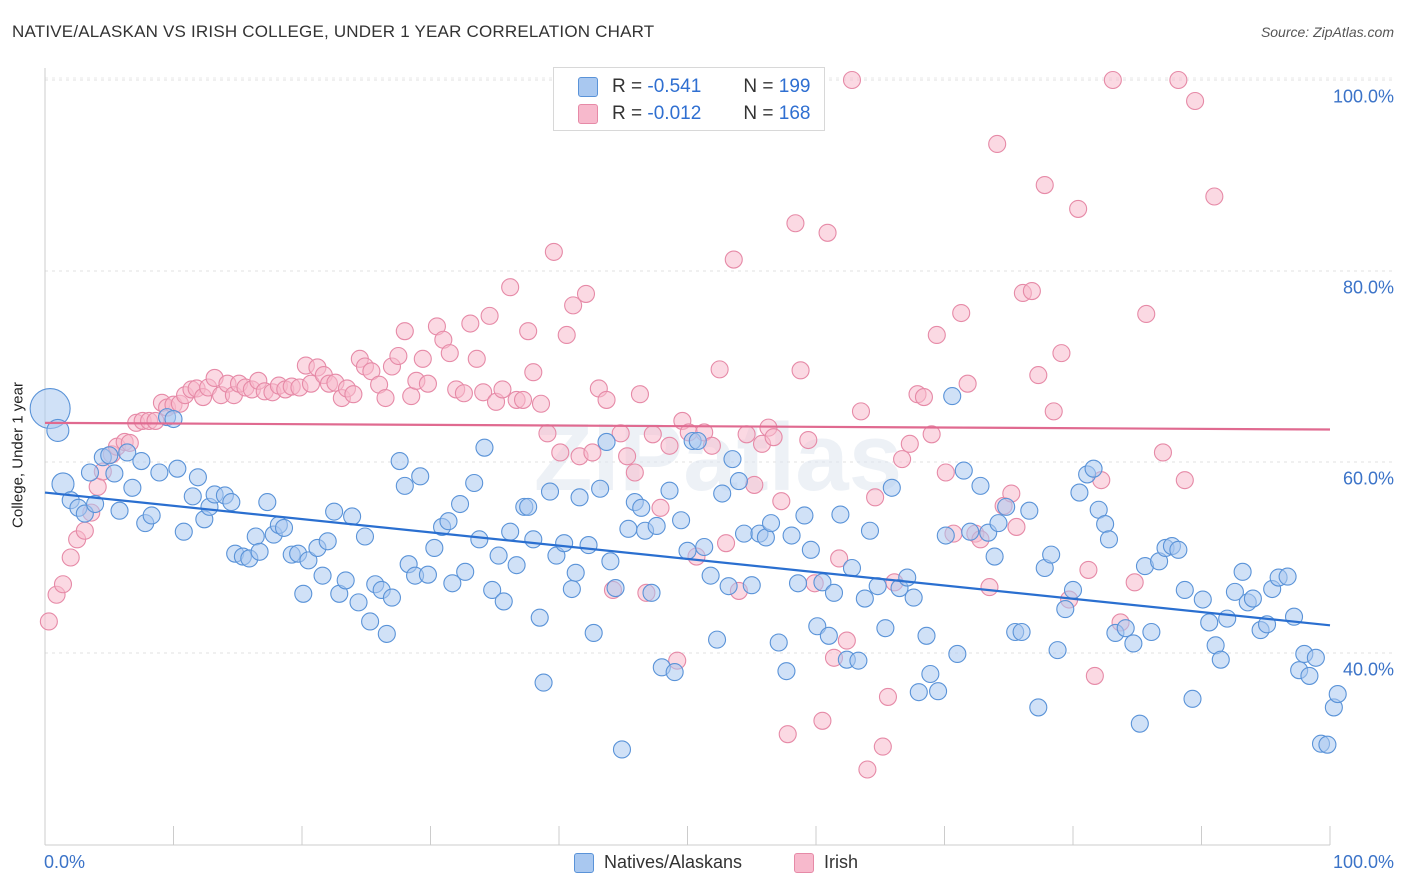 Image resolution: width=1406 pixels, height=892 pixels. What do you see at coordinates (627, 113) in the screenshot?
I see `legend-r-label: R =` at bounding box center [627, 113].